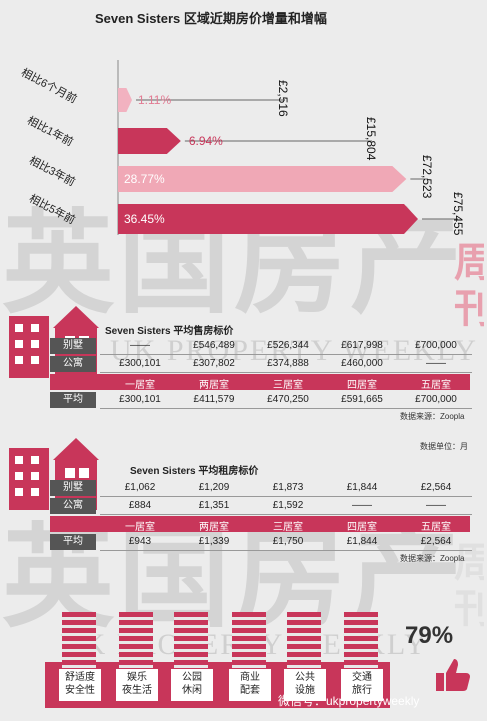 This screenshot has height=721, width=487. I want to click on table-cell: £1,873, so click(288, 487).